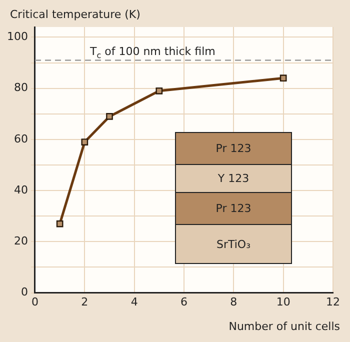 This screenshot has height=342, width=350. Describe the element at coordinates (21, 241) in the screenshot. I see `y-tick-label: 20` at that location.